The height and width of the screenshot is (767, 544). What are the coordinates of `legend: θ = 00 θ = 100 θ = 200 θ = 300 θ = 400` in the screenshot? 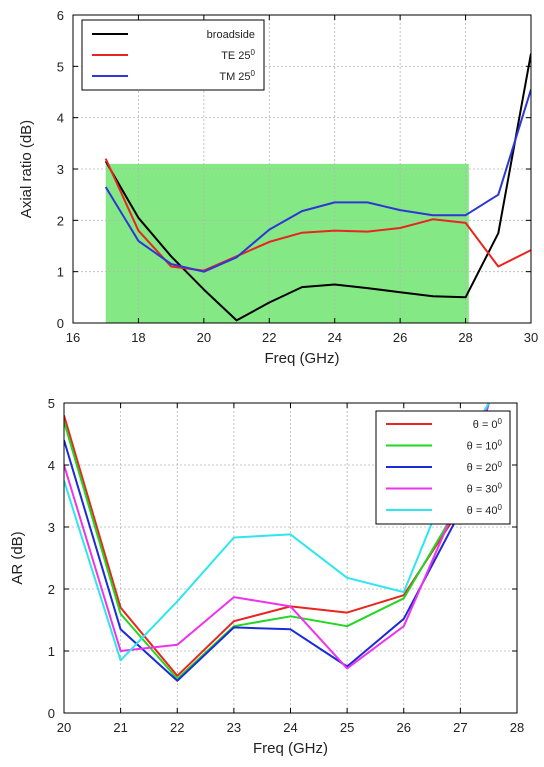 It's located at (443, 467).